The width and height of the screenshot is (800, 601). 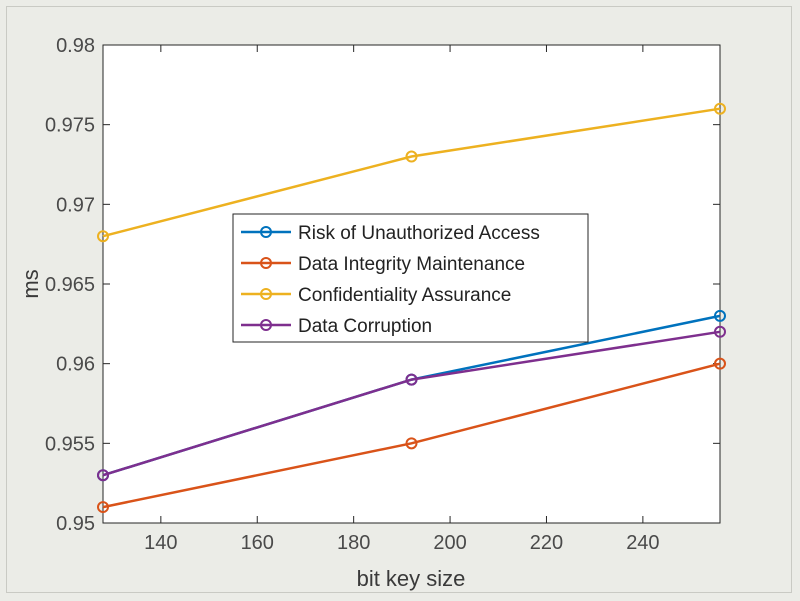 I want to click on y-axis-label: ms, so click(x=30, y=283).